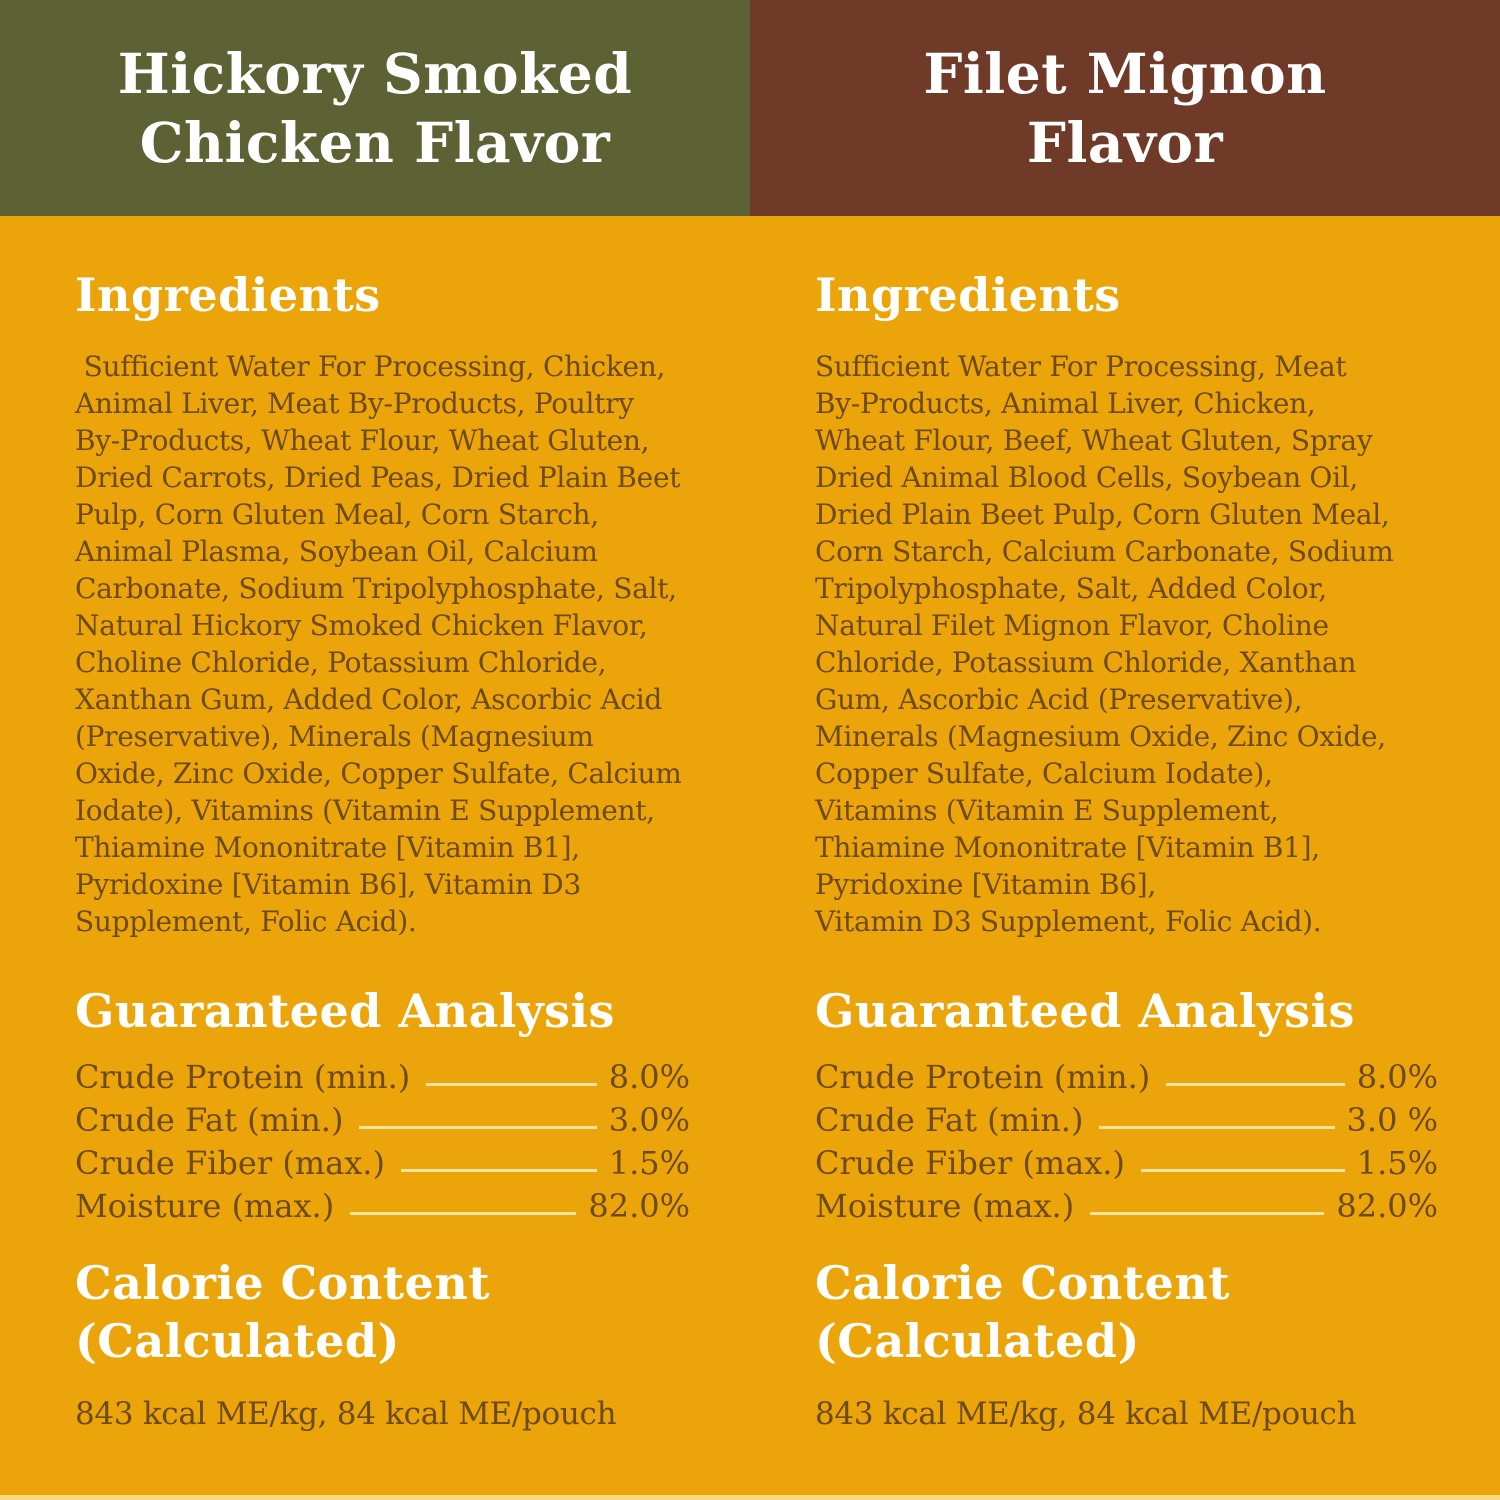  I want to click on ingredients-title-left: Ingredients, so click(228, 295).